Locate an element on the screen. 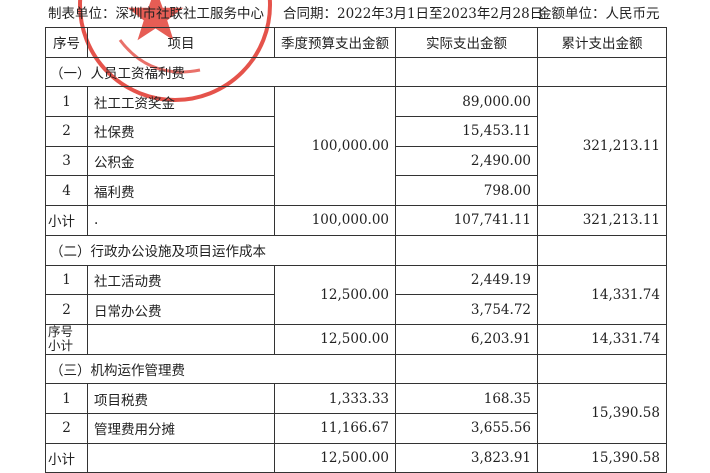 The image size is (710, 473). row-cumulative: 321,213.11 is located at coordinates (602, 146).